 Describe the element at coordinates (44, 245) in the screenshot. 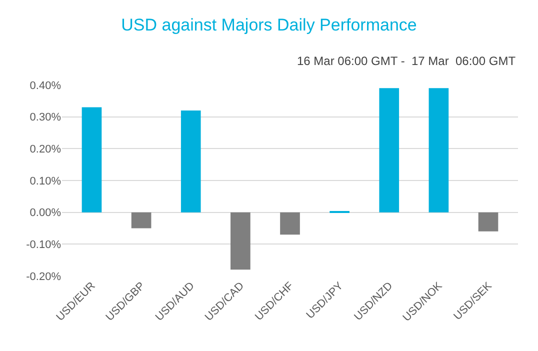

I see `y-tick-label: -0.10%` at that location.